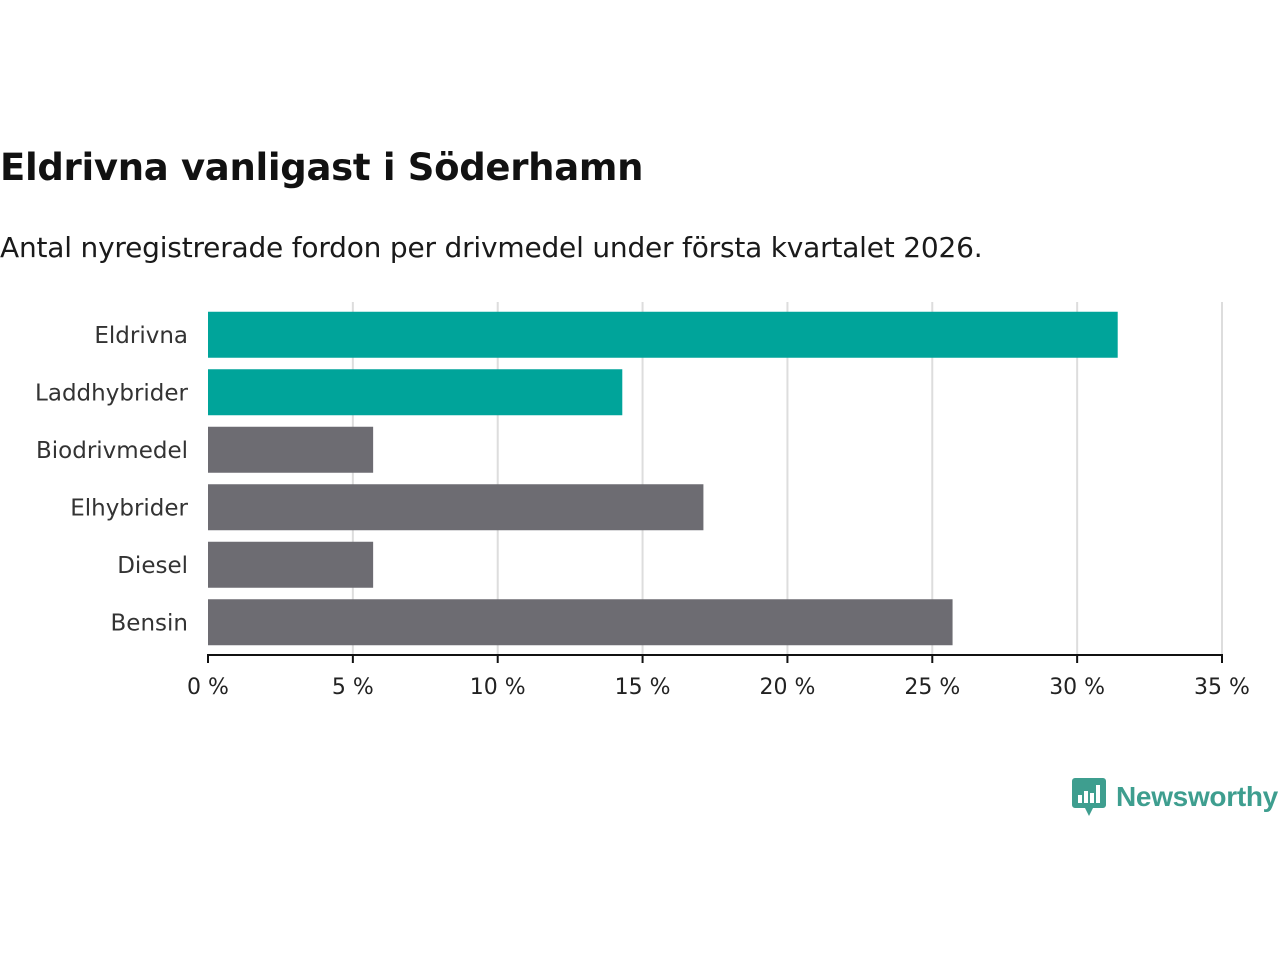 The height and width of the screenshot is (960, 1280). I want to click on bar-bensin, so click(580, 622).